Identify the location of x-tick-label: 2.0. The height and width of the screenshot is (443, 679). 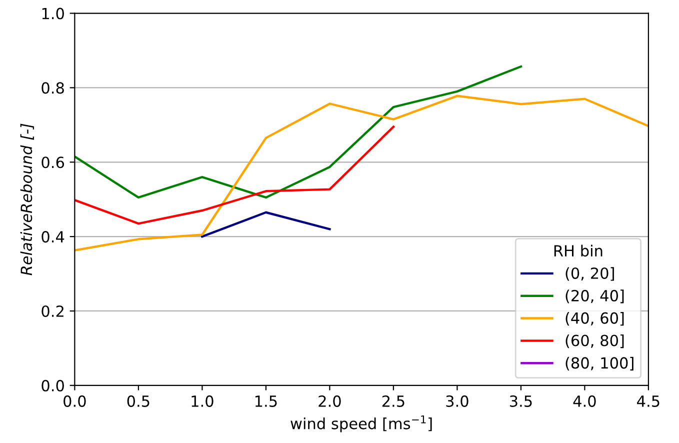
(329, 401).